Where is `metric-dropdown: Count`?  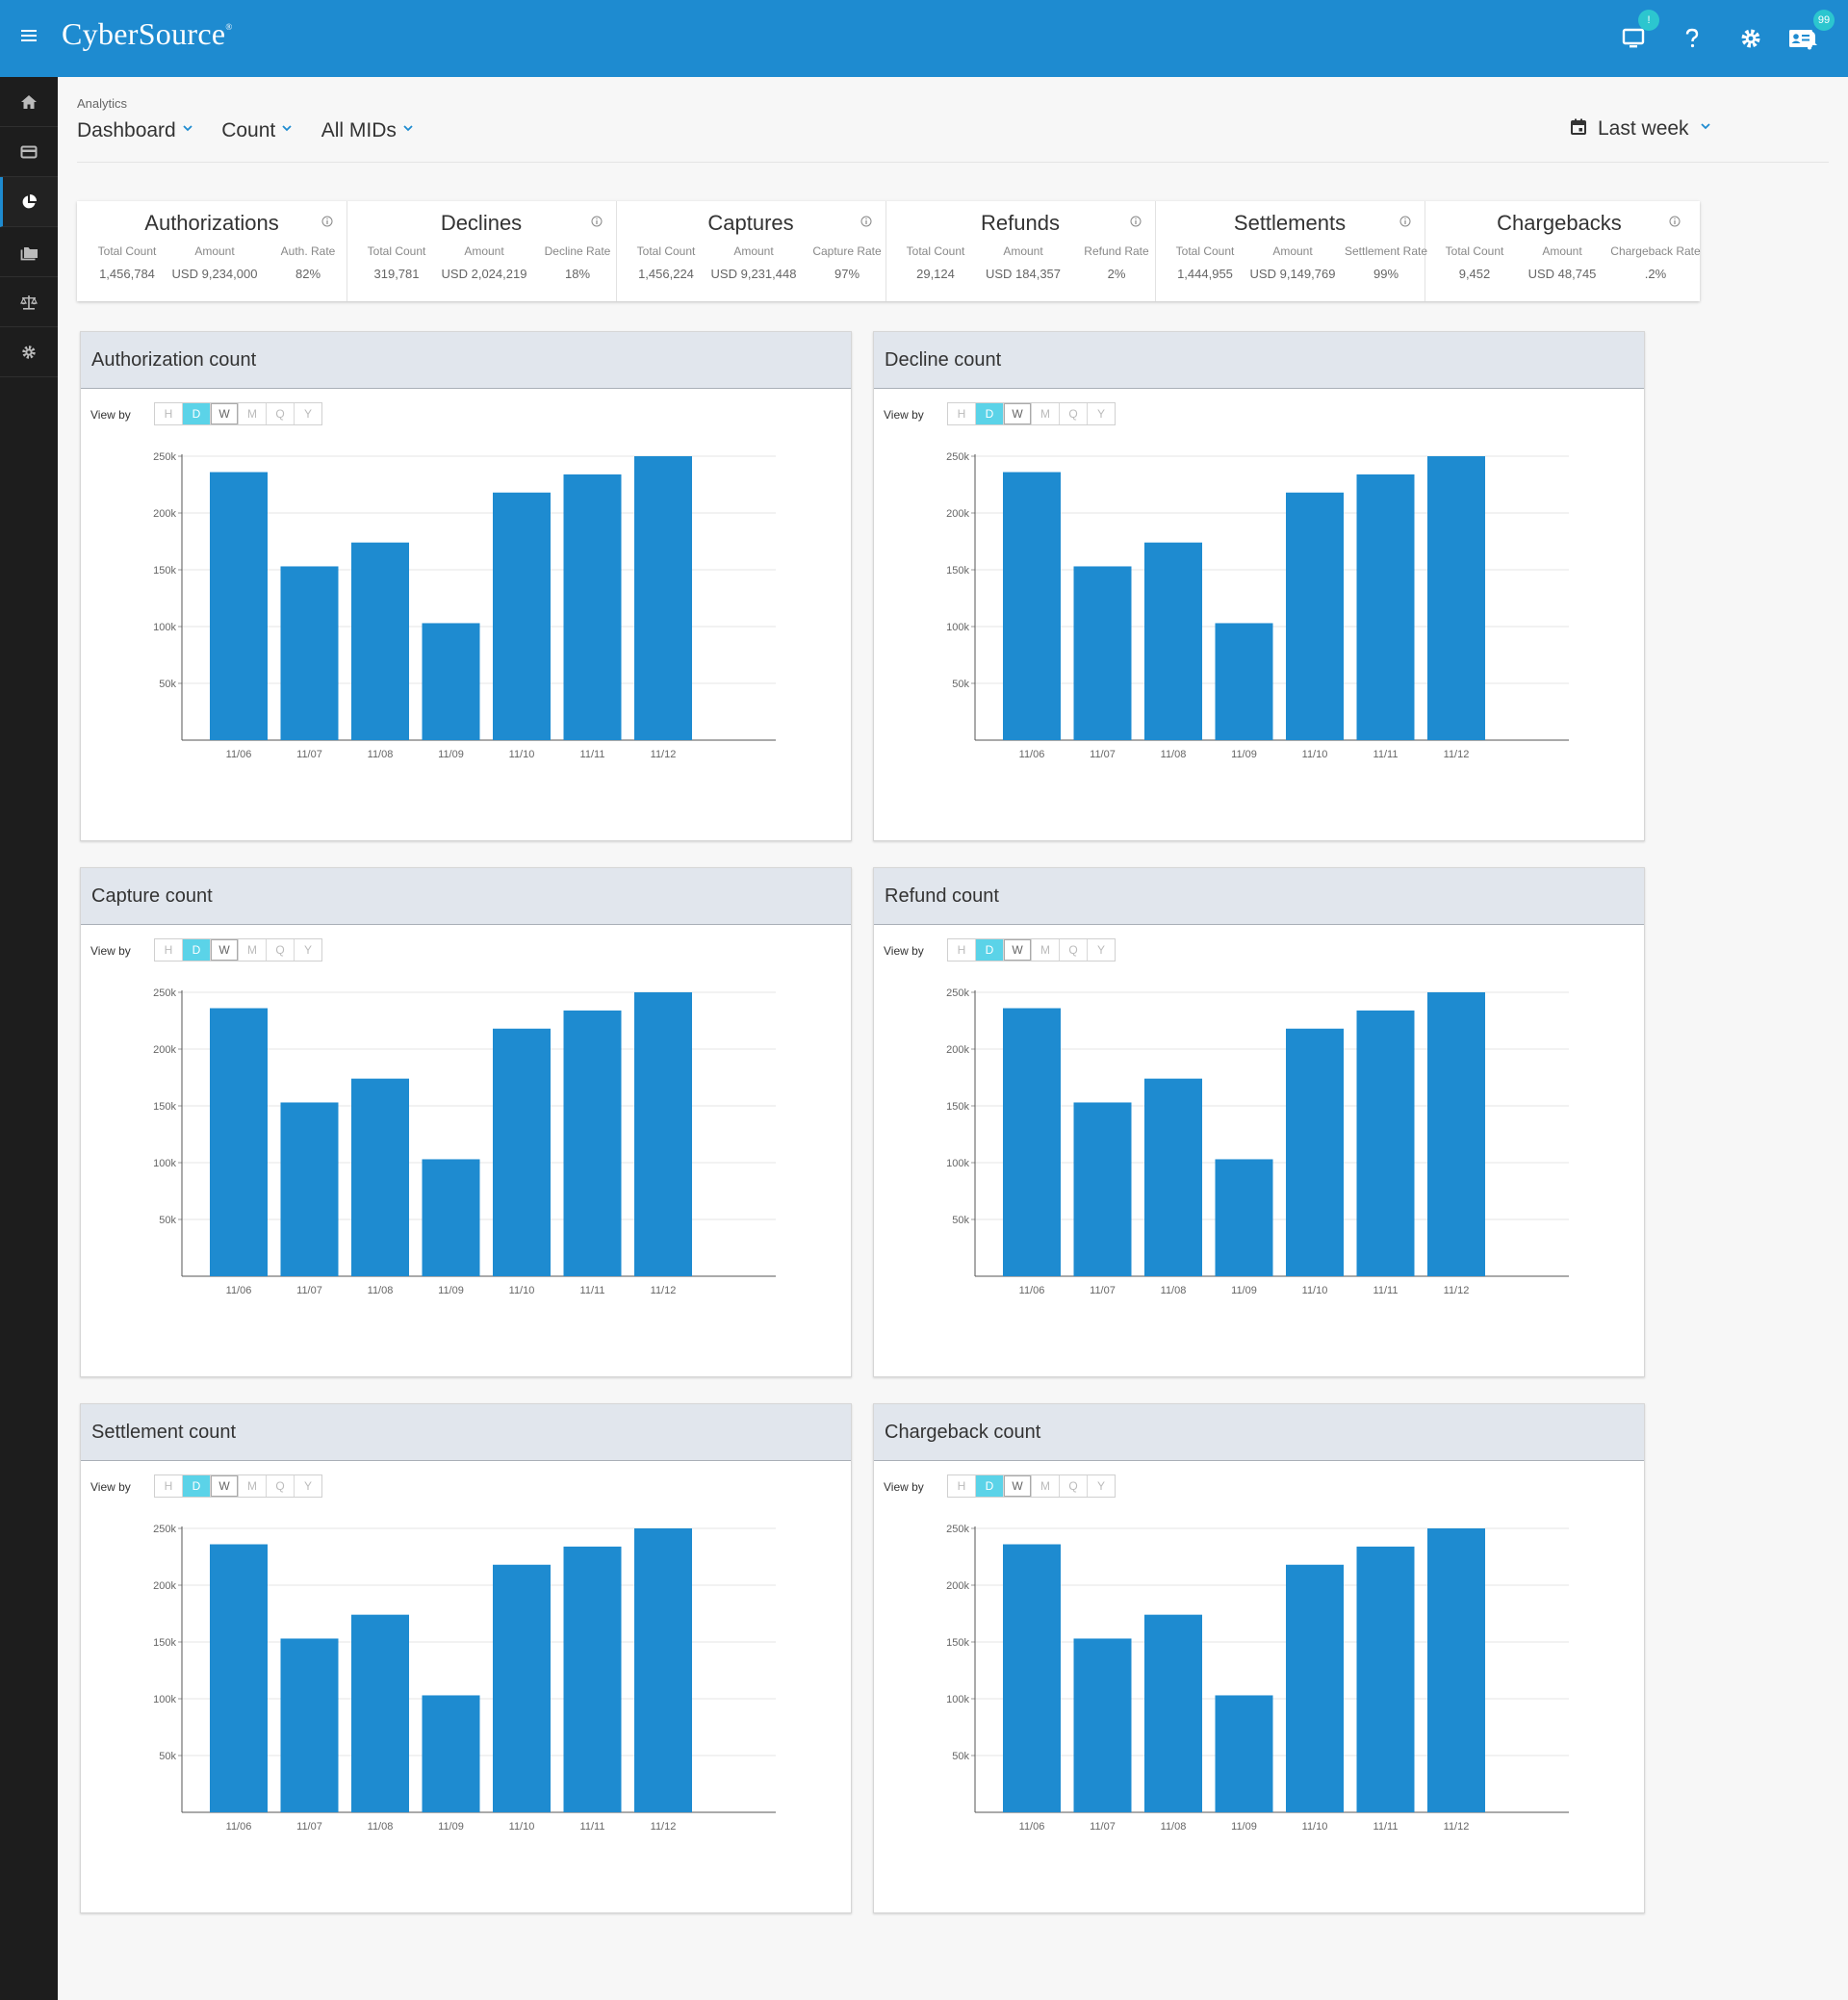
metric-dropdown: Count is located at coordinates (256, 130).